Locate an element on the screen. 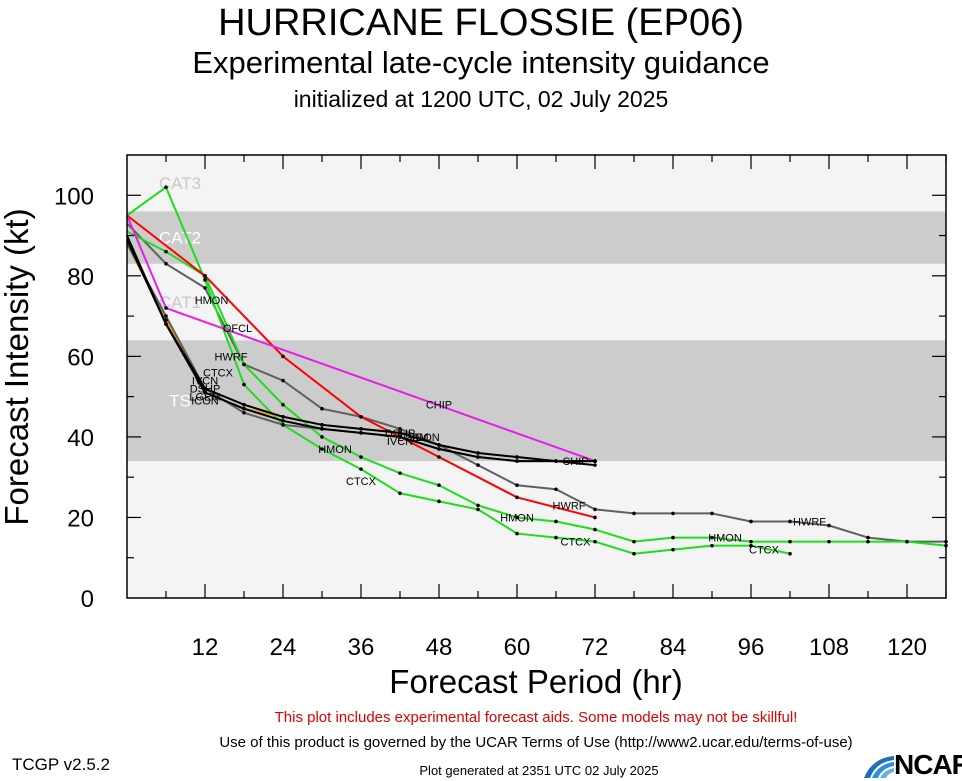  series-label-lgem: LGEM is located at coordinates (204, 398).